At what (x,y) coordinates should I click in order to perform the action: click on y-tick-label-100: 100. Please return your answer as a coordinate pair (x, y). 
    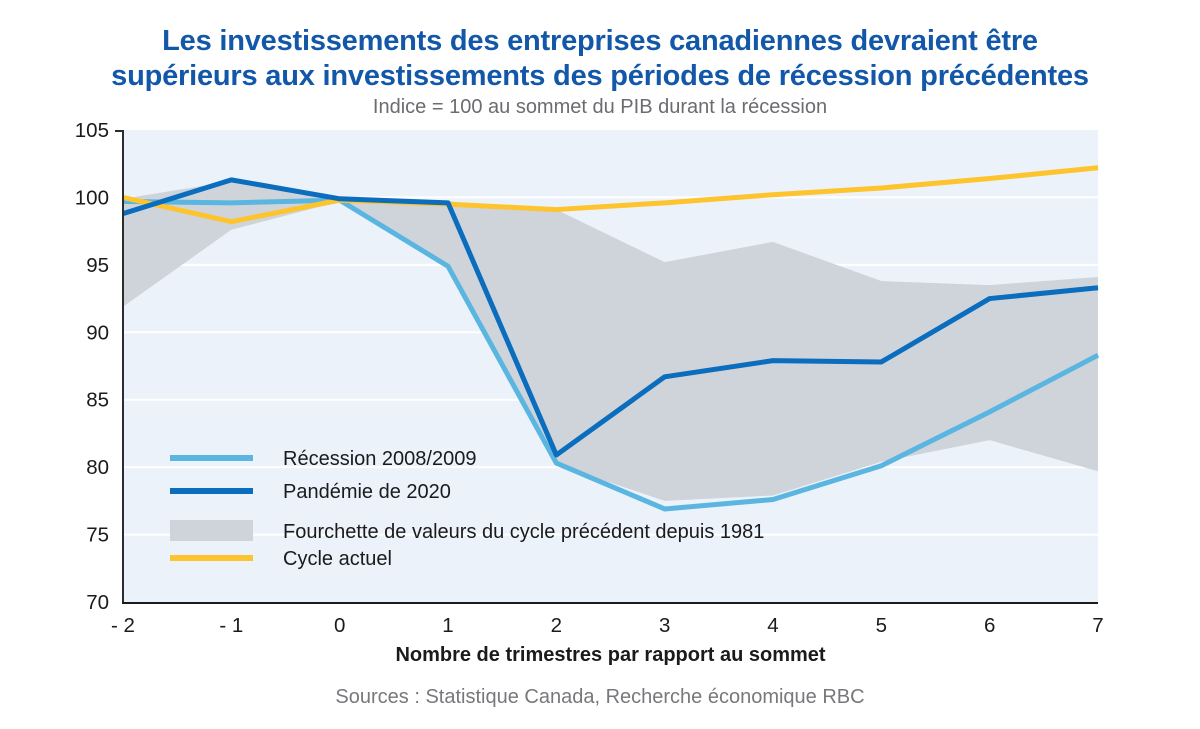
    Looking at the image, I should click on (92, 197).